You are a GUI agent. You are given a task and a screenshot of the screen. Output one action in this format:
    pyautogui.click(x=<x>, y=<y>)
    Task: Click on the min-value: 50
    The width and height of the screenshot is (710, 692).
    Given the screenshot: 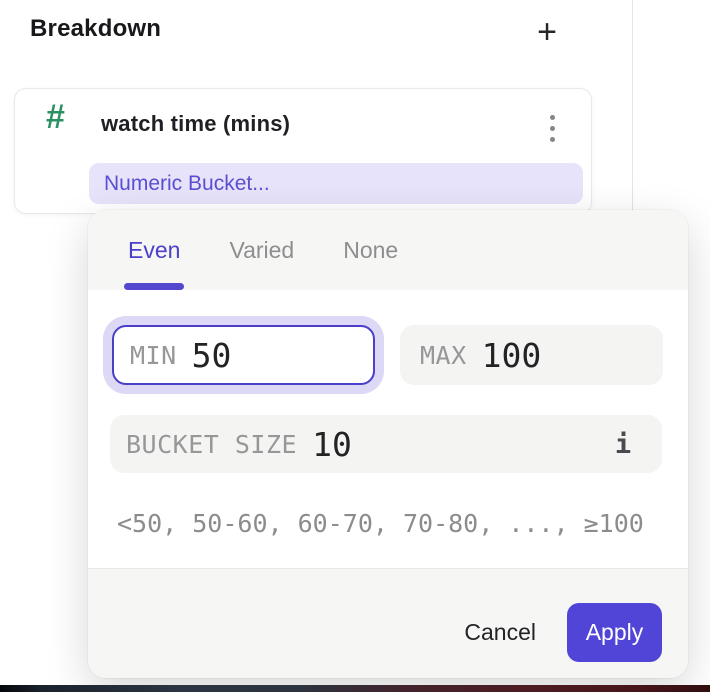 What is the action you would take?
    pyautogui.click(x=211, y=355)
    